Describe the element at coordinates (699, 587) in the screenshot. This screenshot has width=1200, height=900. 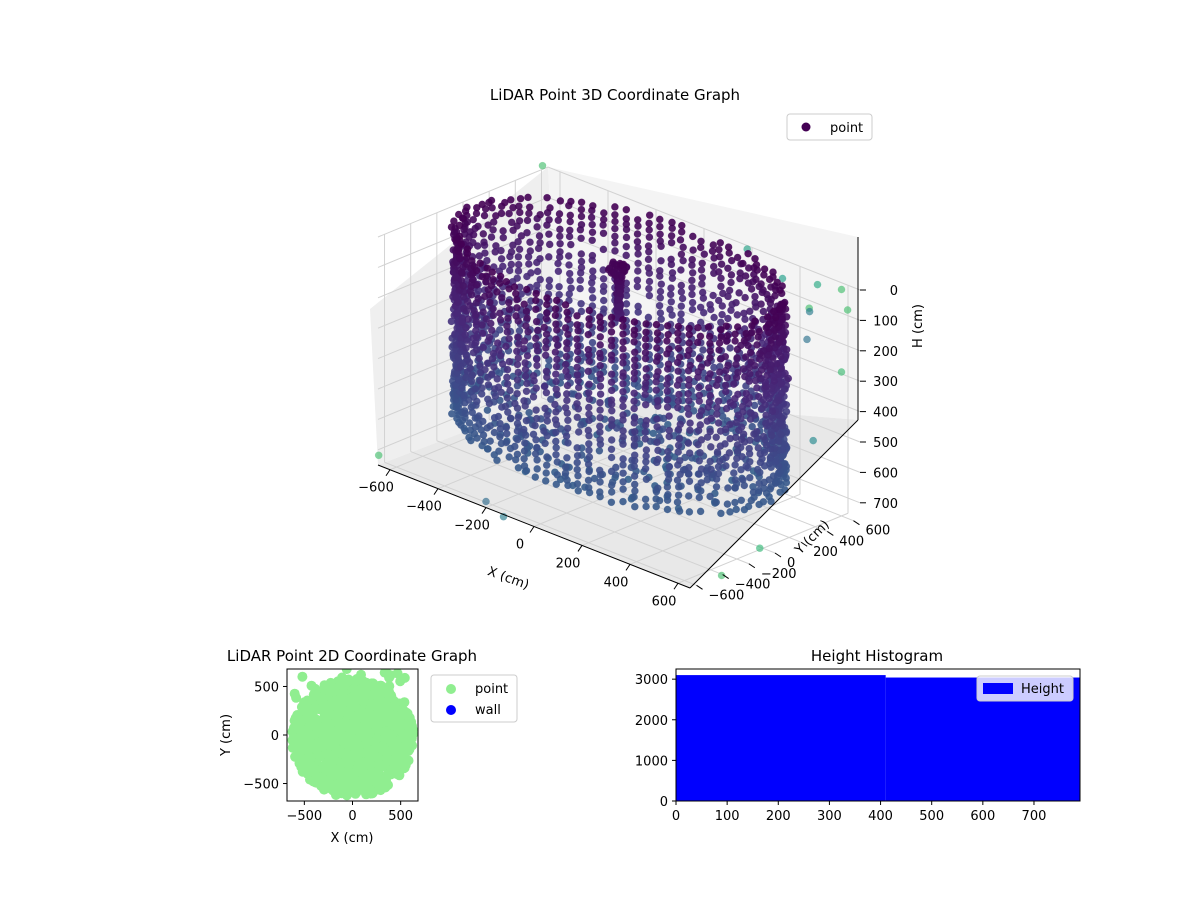
I see `y-tick-3d` at that location.